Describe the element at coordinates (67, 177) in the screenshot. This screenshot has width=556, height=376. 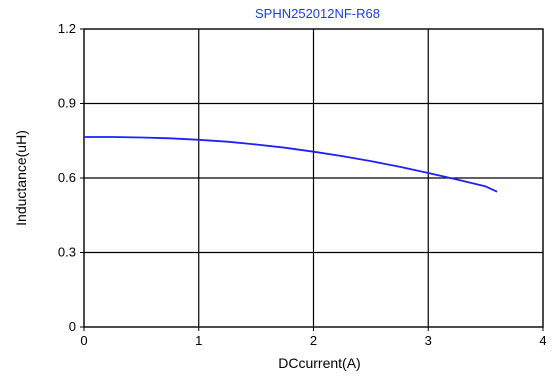
I see `y-tick-label: 0.6` at that location.